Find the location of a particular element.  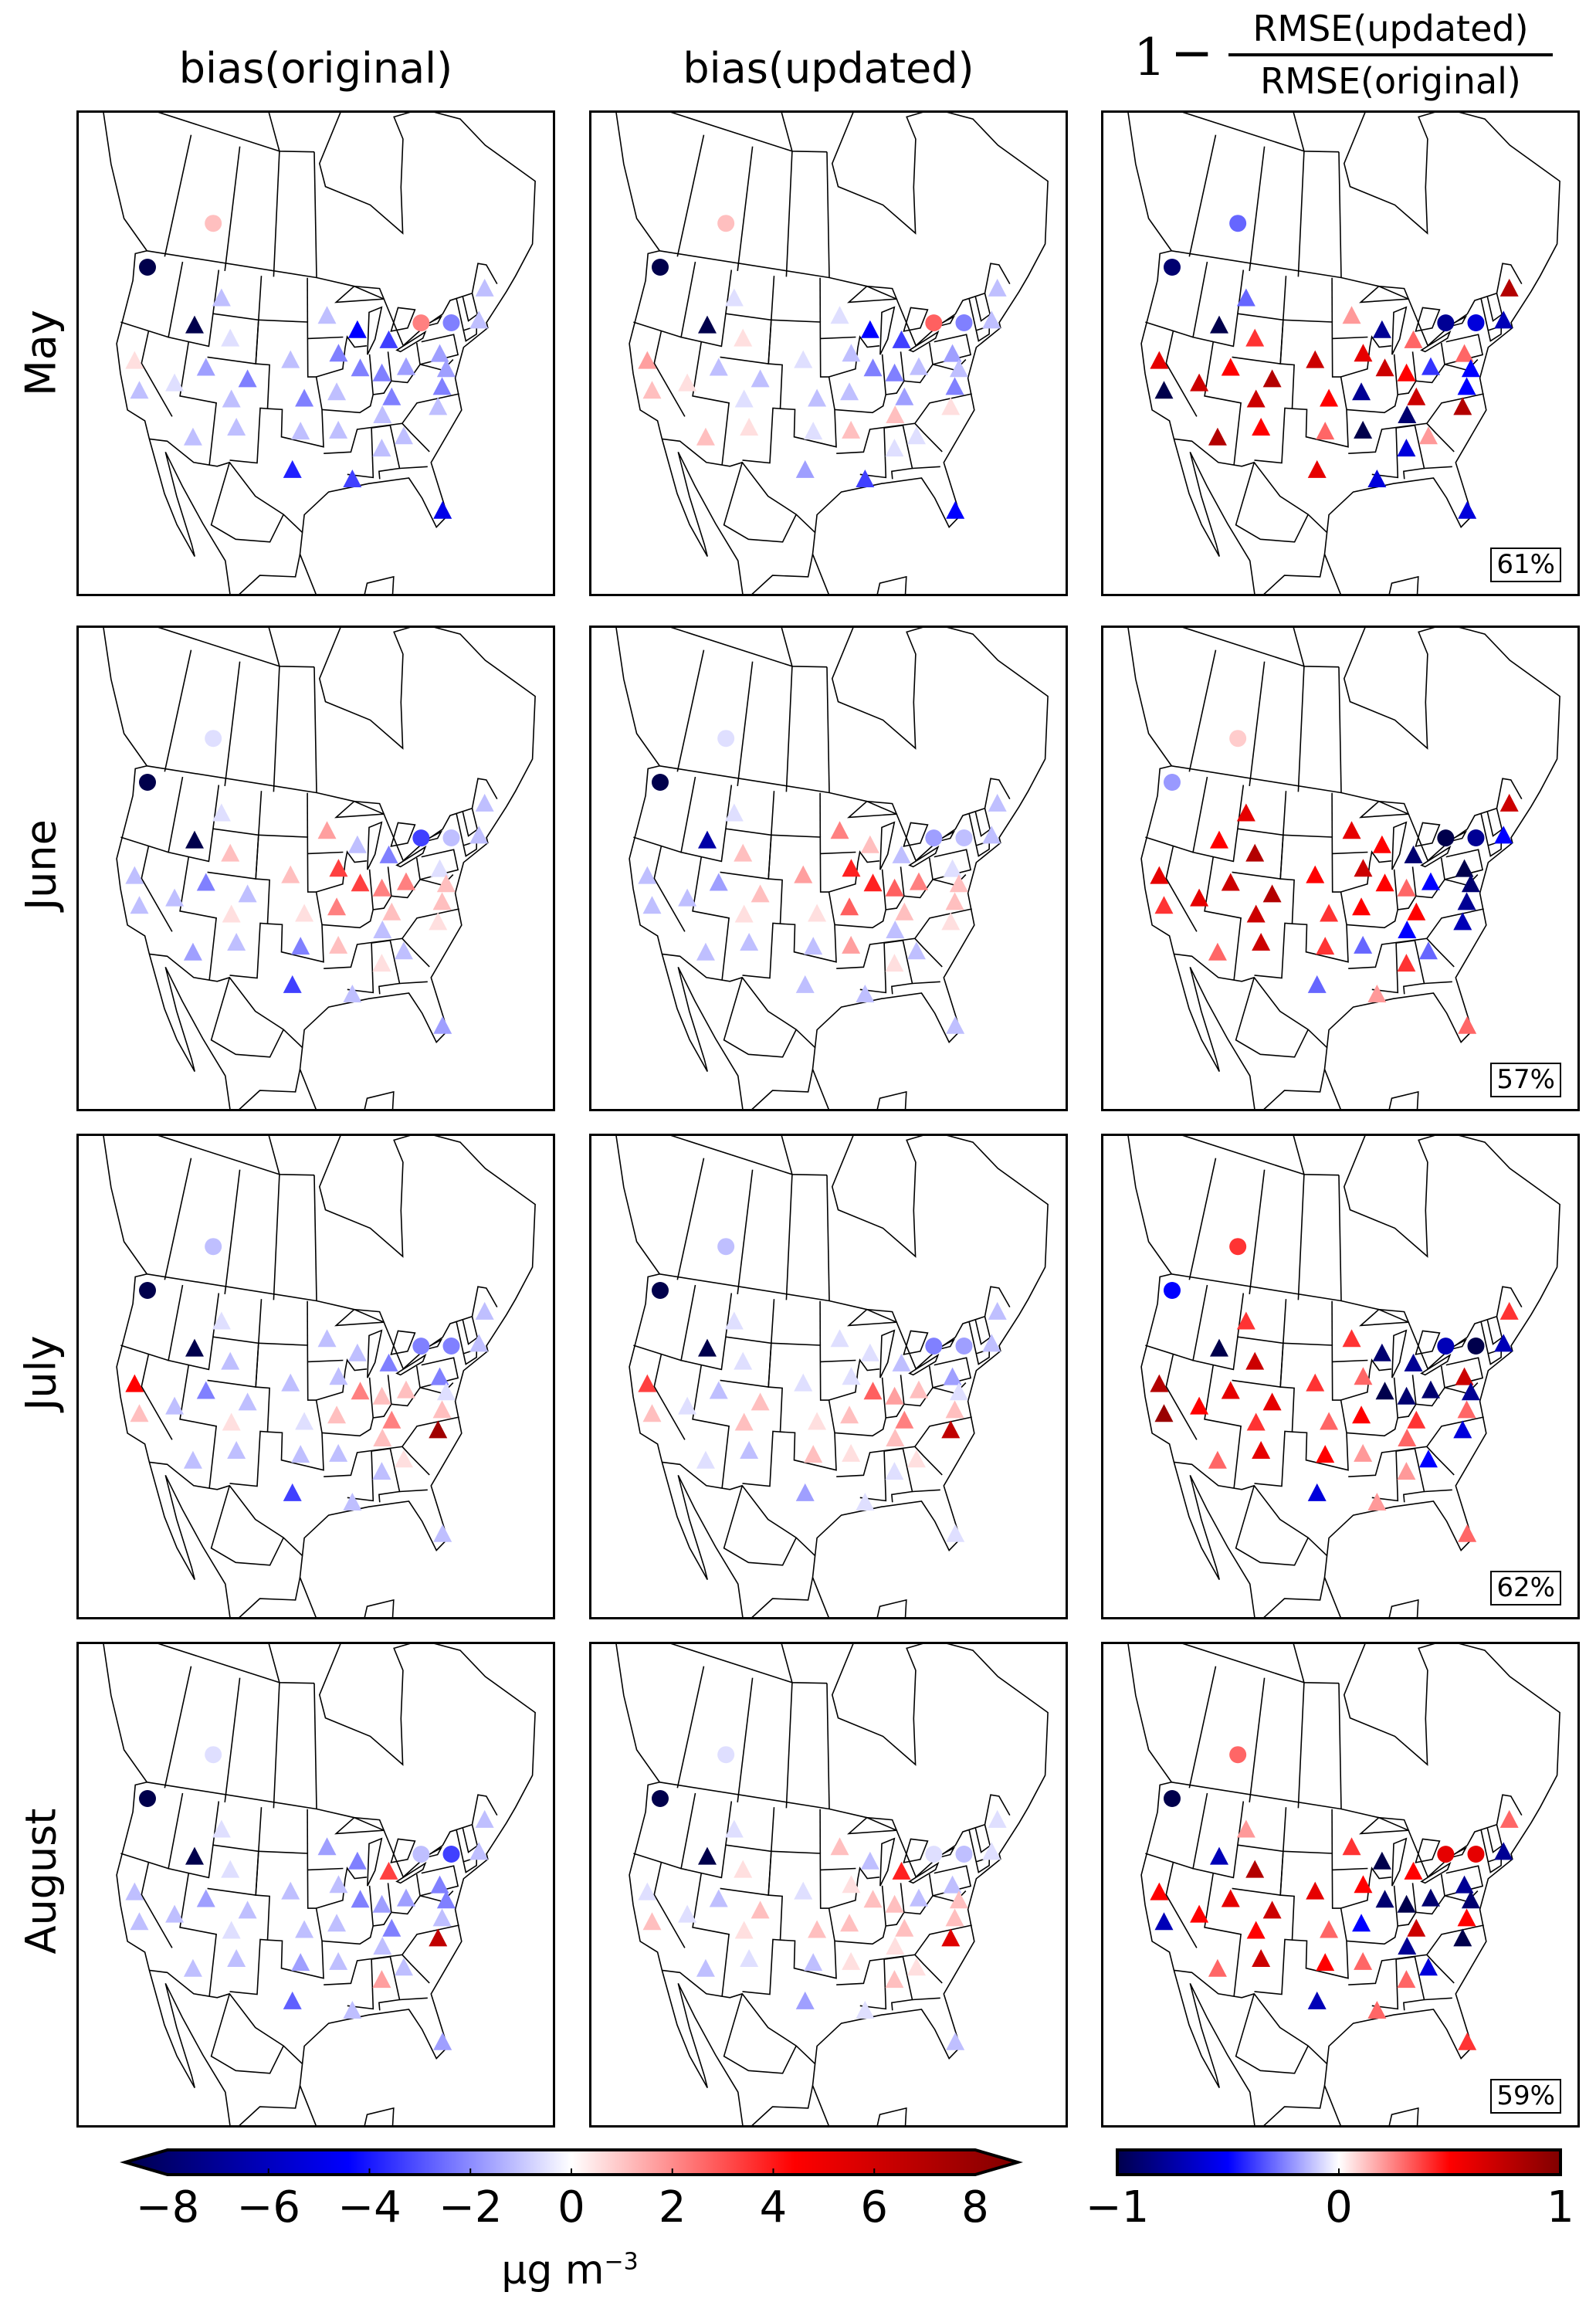

bias-tick-label: 8 is located at coordinates (975, 2207).